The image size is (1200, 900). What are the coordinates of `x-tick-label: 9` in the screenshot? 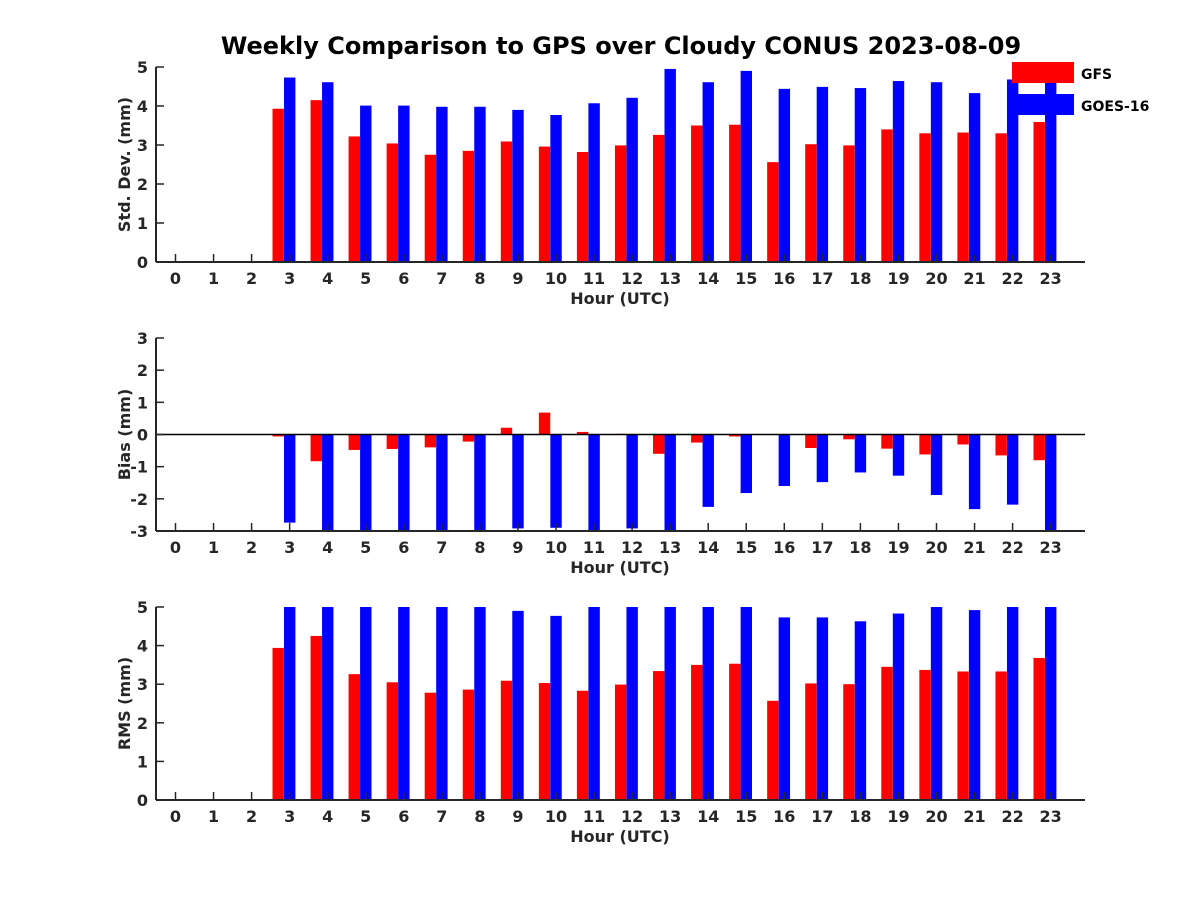 It's located at (517, 816).